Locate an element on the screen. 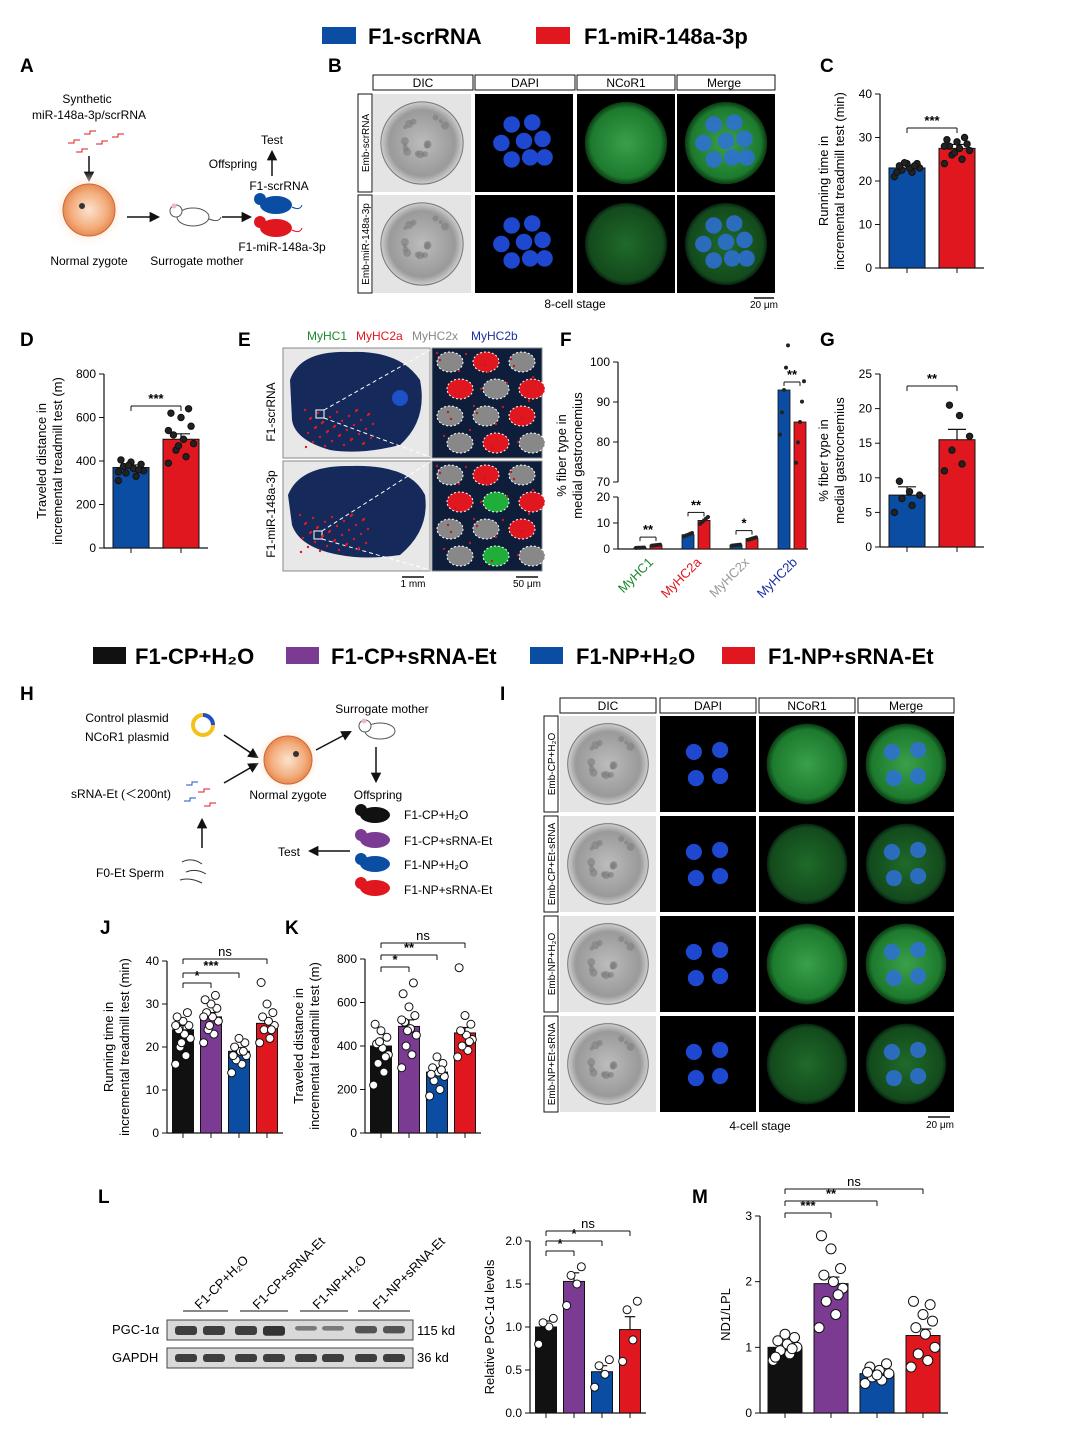 This screenshot has height=1452, width=1080. panel-letter-d: D is located at coordinates (27, 340).